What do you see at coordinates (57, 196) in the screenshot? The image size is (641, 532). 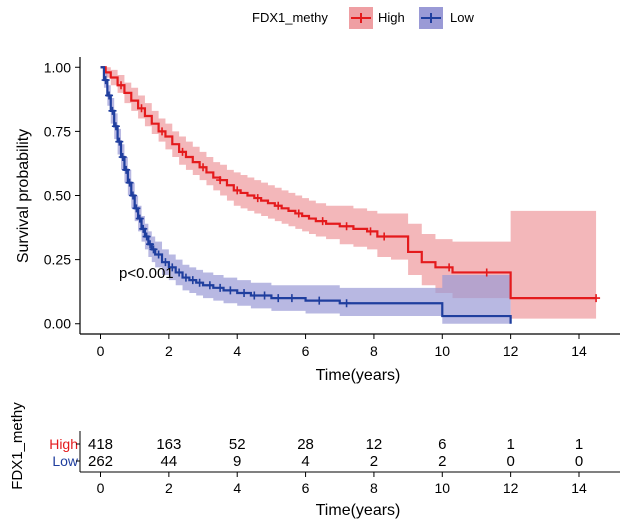 I see `y-tick-label-2: 0.50` at bounding box center [57, 196].